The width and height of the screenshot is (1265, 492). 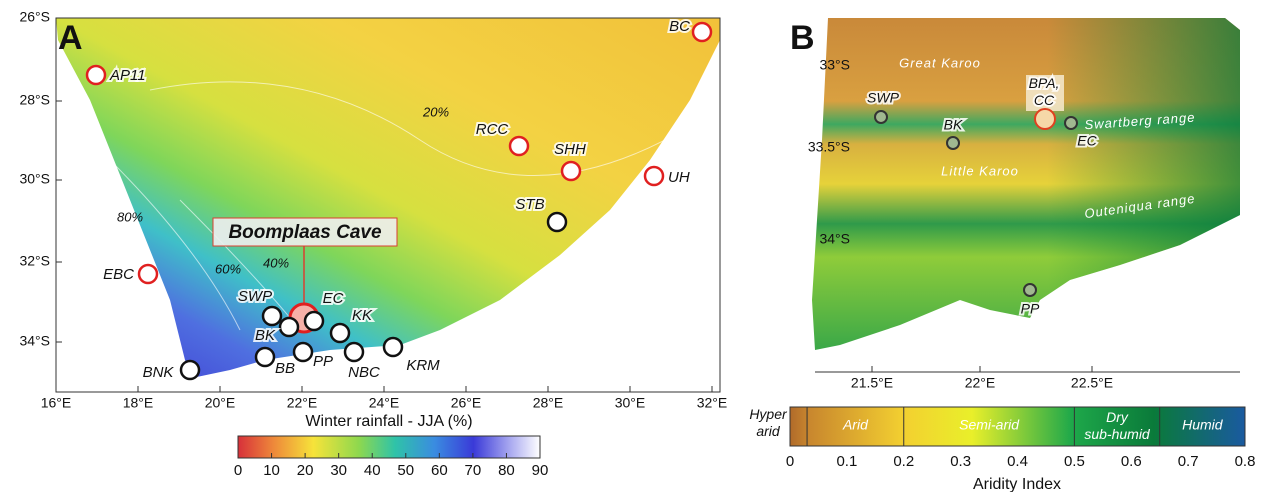 I want to click on colorbar-tick-label: 60, so click(x=439, y=470).